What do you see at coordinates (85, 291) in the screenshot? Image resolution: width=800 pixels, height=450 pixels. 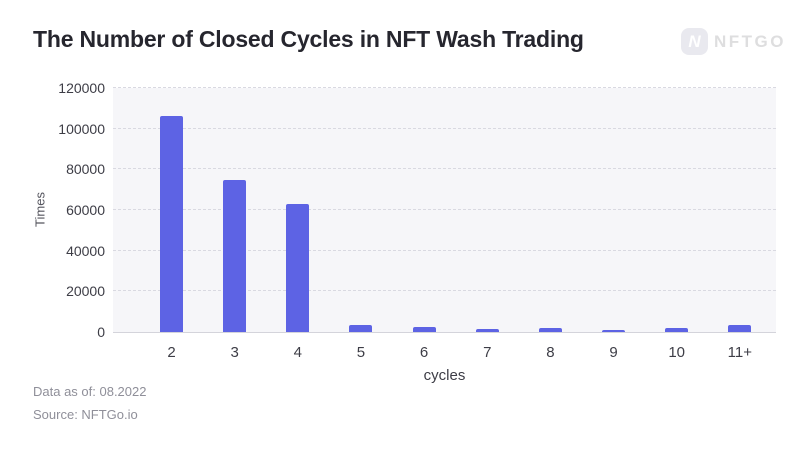 I see `y-tick-label: 20000` at bounding box center [85, 291].